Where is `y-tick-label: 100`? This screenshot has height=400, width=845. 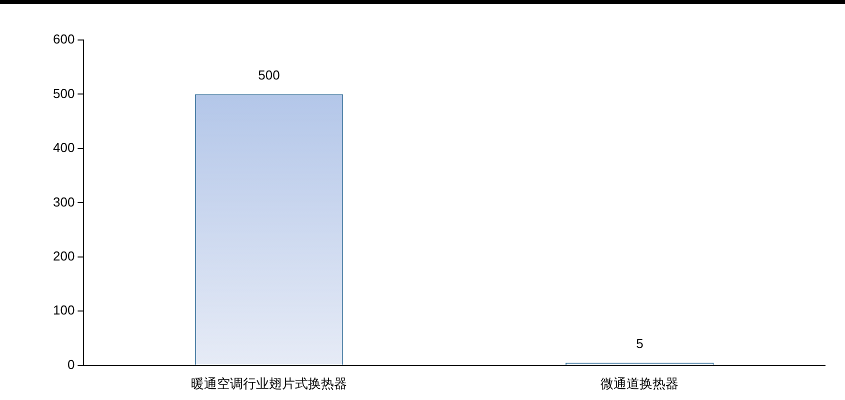 y-tick-label: 100 is located at coordinates (63, 310).